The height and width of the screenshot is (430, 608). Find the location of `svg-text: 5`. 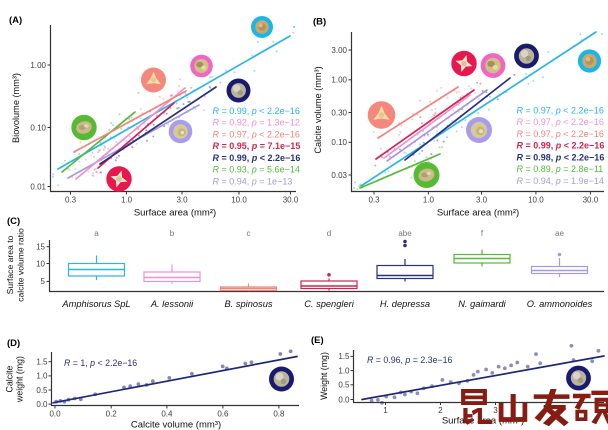

svg-text: 5 is located at coordinates (43, 281).